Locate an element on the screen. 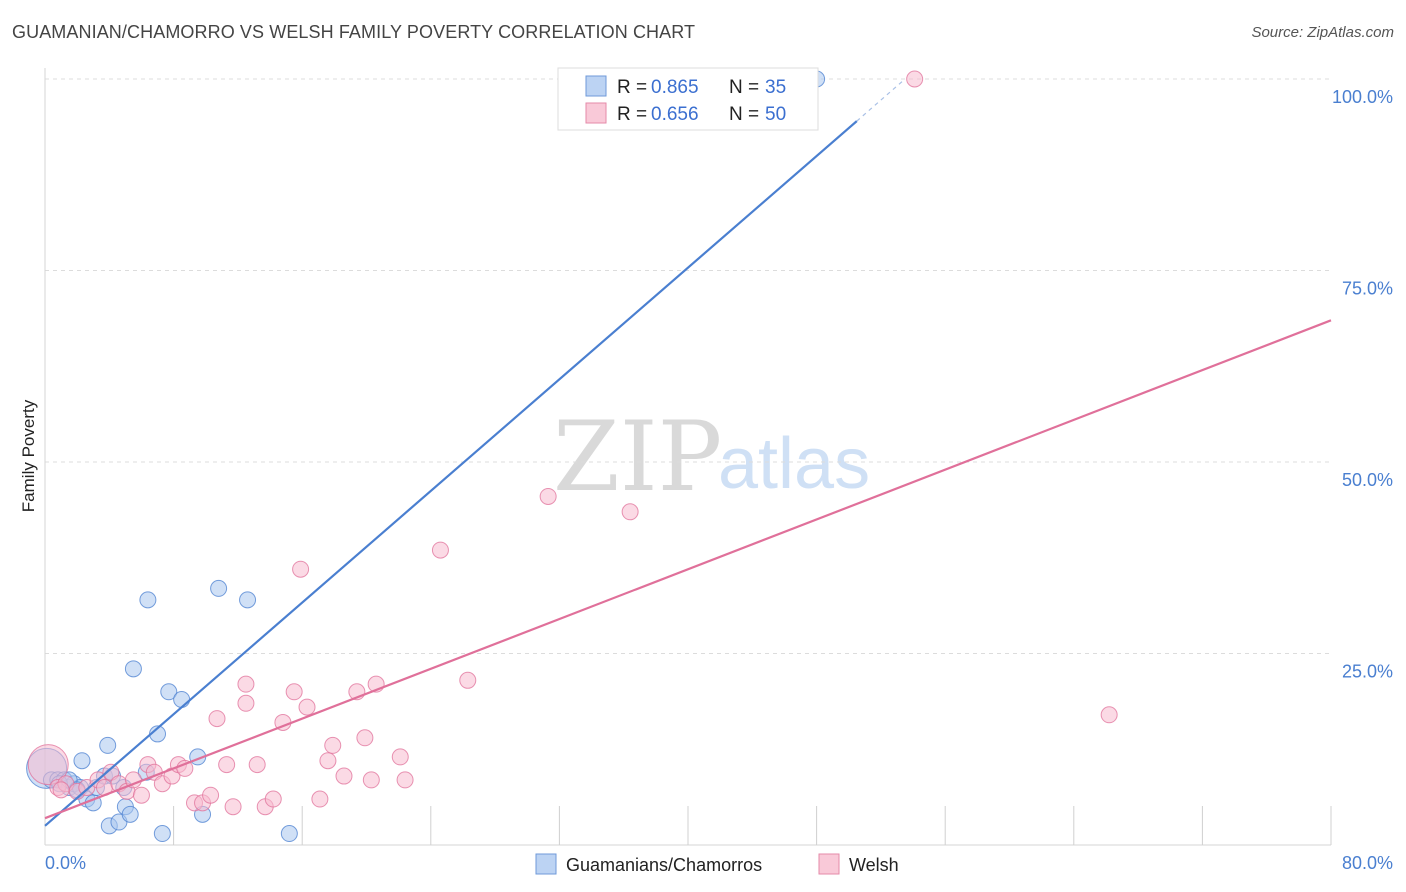 This screenshot has height=892, width=1406. legend-n-label-welsh: N = is located at coordinates (744, 114).